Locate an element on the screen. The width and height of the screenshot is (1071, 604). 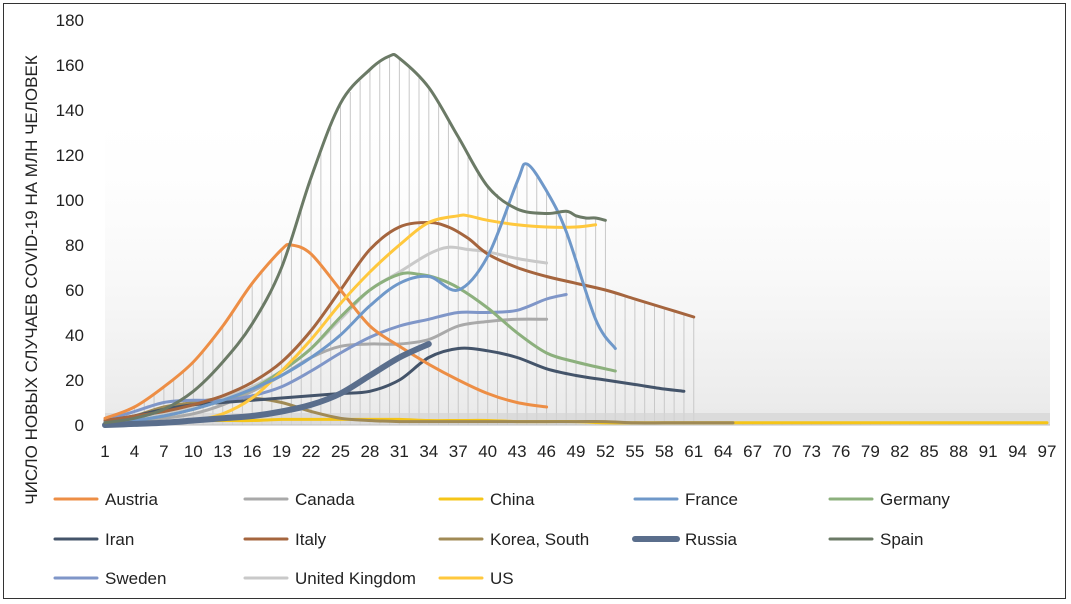
legend-label: Korea, South is located at coordinates (539, 539).